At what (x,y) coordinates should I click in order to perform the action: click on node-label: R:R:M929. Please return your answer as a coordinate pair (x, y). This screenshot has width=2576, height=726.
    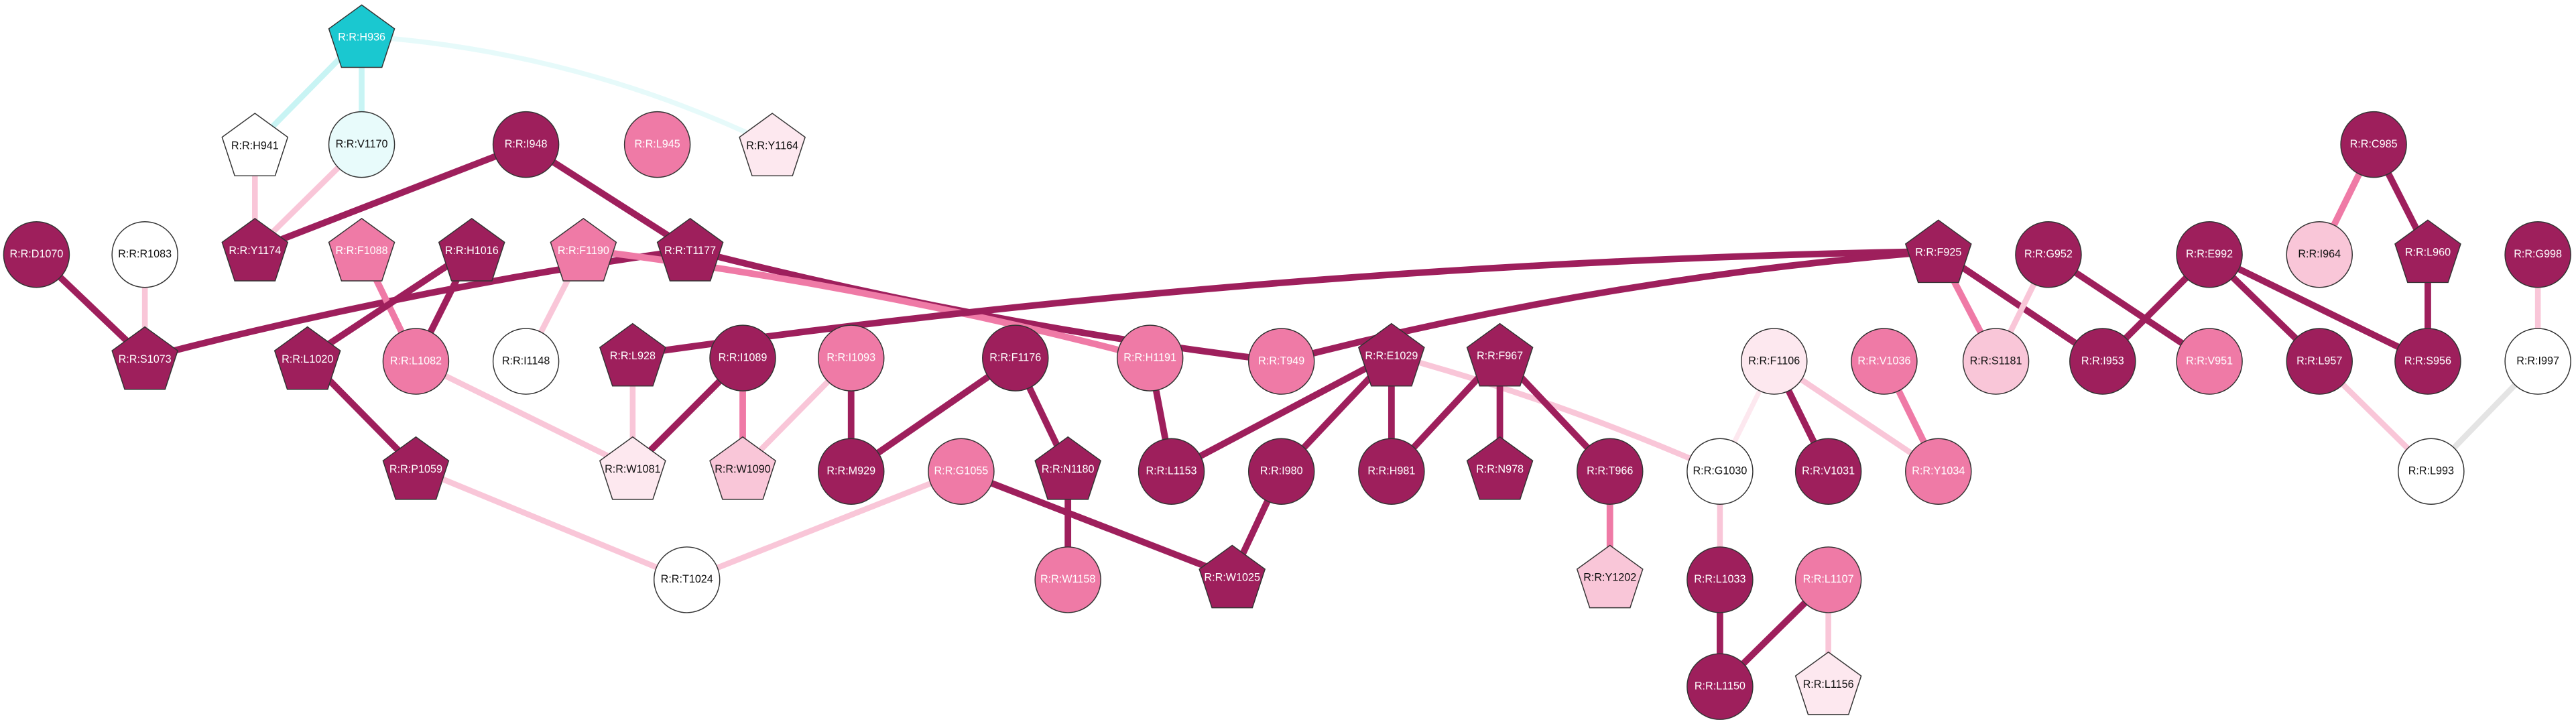
    Looking at the image, I should click on (850, 471).